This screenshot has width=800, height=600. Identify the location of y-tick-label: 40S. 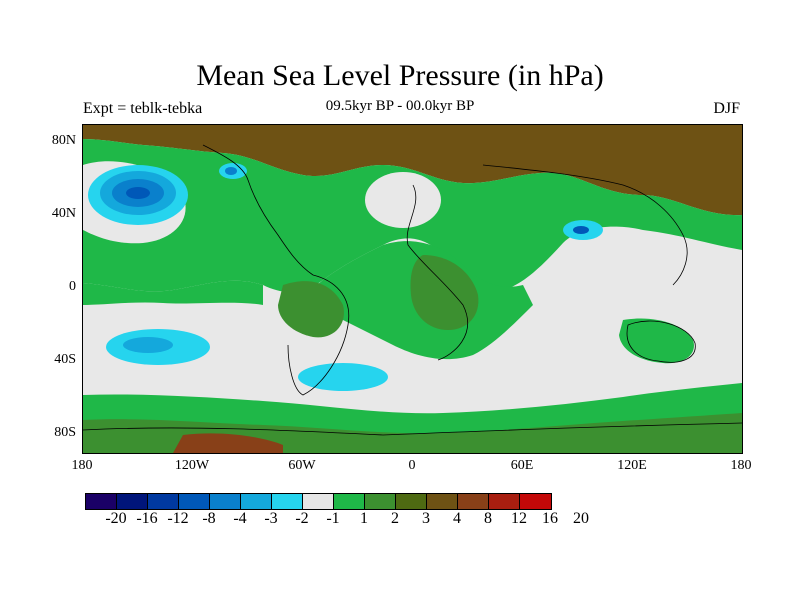
(65, 359).